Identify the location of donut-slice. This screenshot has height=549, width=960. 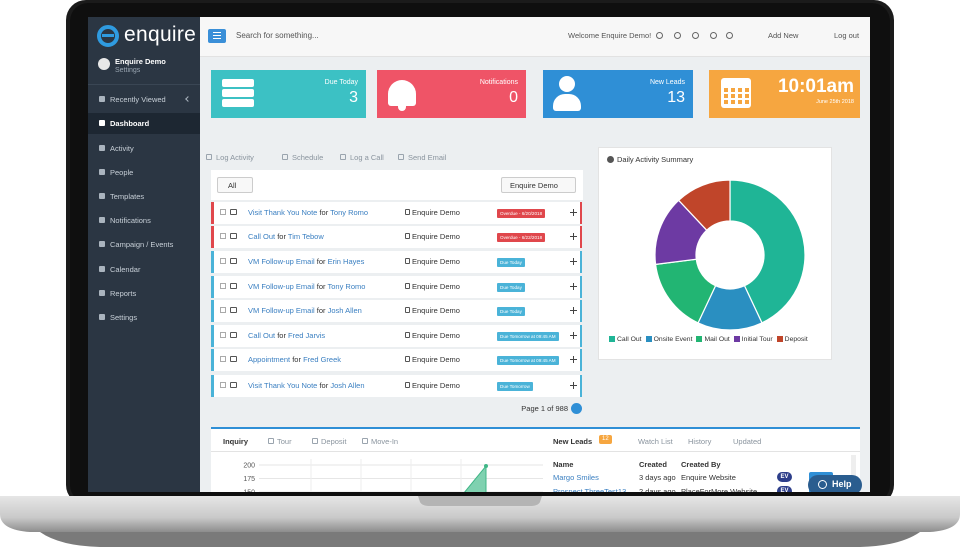
(767, 251).